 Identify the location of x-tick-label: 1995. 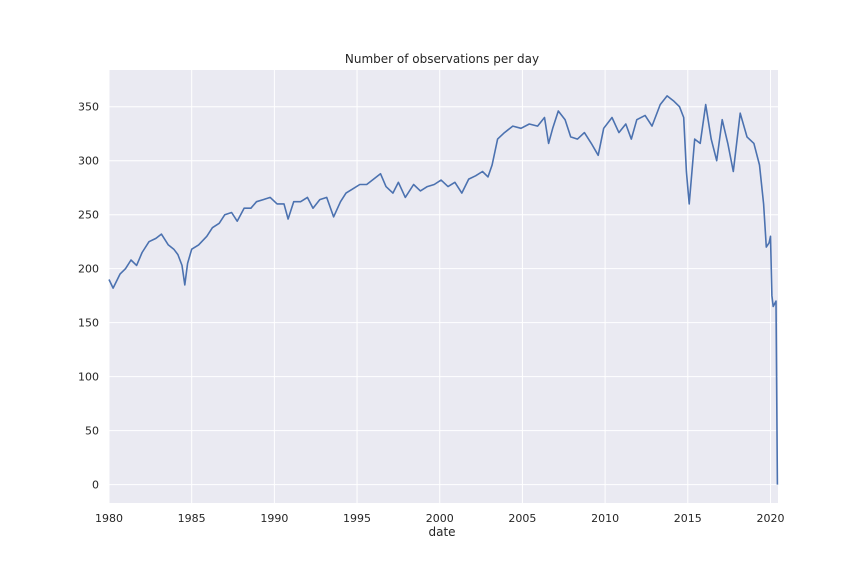
(357, 518).